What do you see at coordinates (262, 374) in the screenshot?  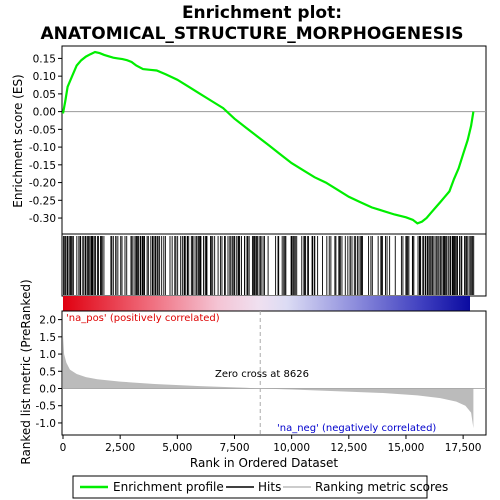 I see `zero-cross-label: Zero cross at 8626` at bounding box center [262, 374].